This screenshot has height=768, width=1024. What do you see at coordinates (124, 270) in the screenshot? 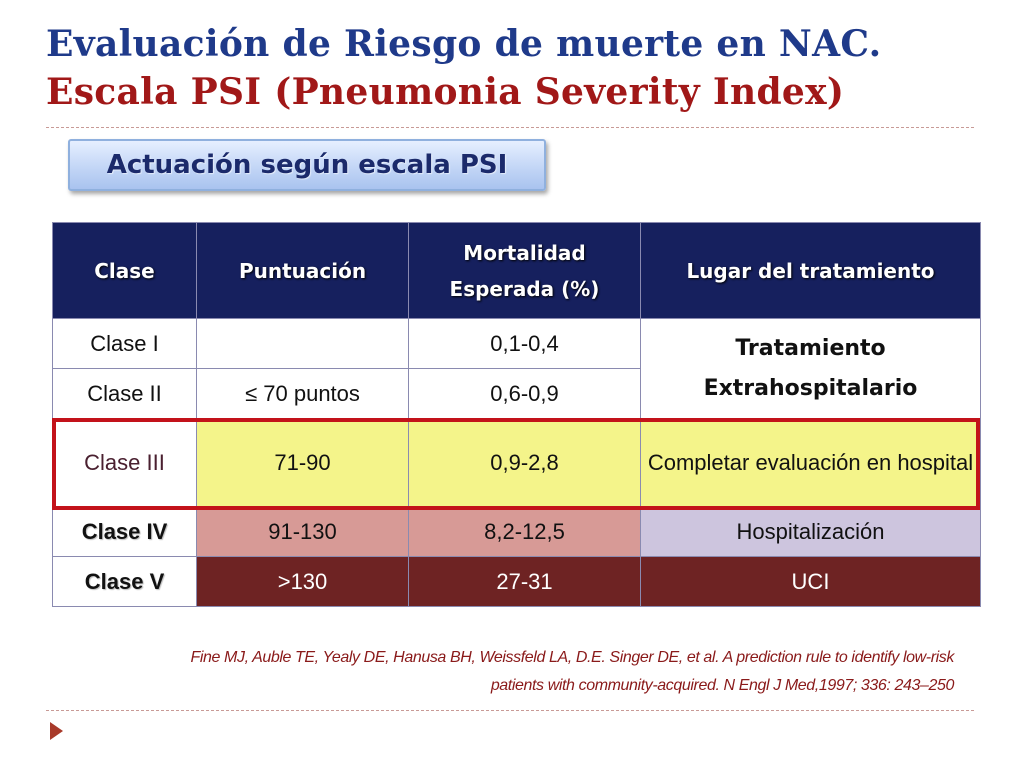
I see `header-clase: Clase` at bounding box center [124, 270].